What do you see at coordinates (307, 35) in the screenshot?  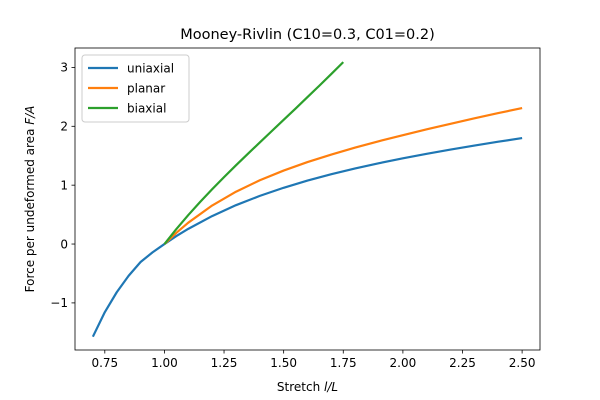 I see `chart-title: Mooney-Rivlin (C10=0.3, C01=0.2)` at bounding box center [307, 35].